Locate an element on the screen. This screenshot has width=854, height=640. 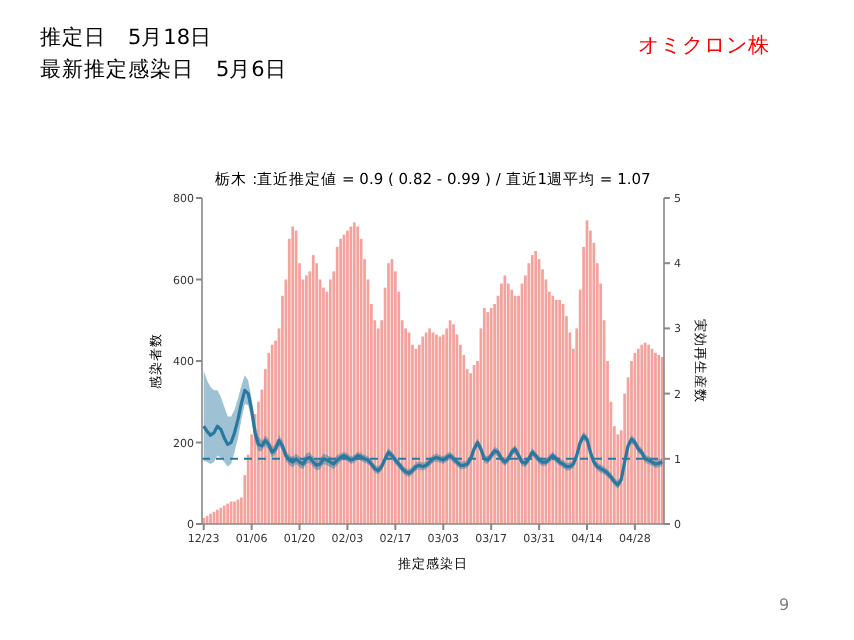
text: 推定日 5月18日 is located at coordinates (126, 37).